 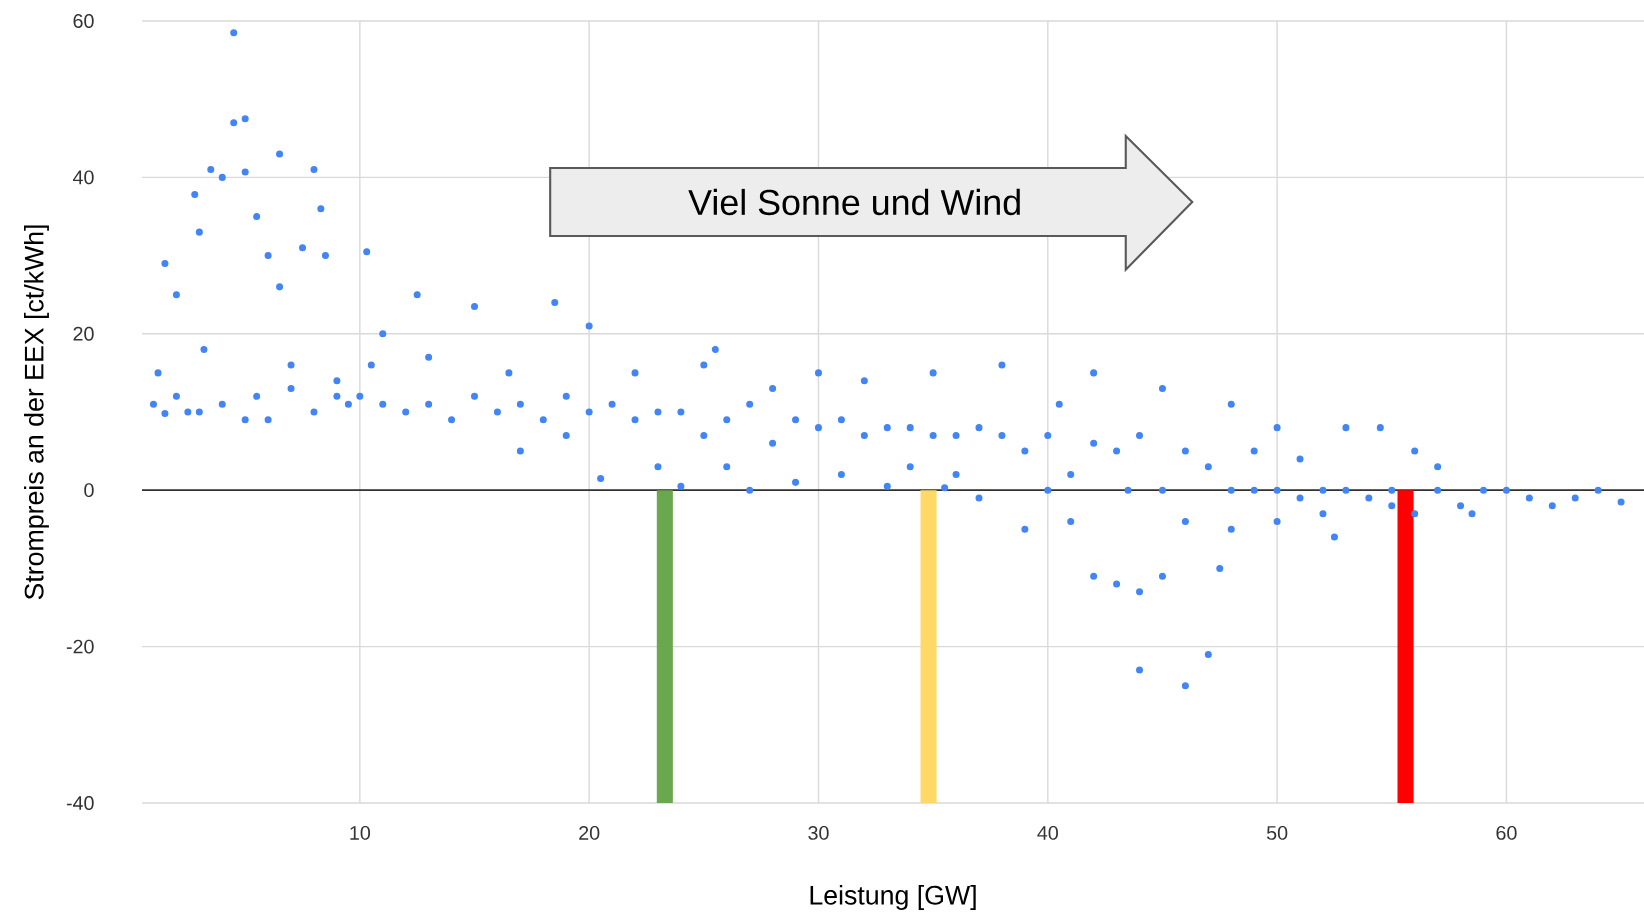 What do you see at coordinates (83, 333) in the screenshot?
I see `y-tick-label: 20` at bounding box center [83, 333].